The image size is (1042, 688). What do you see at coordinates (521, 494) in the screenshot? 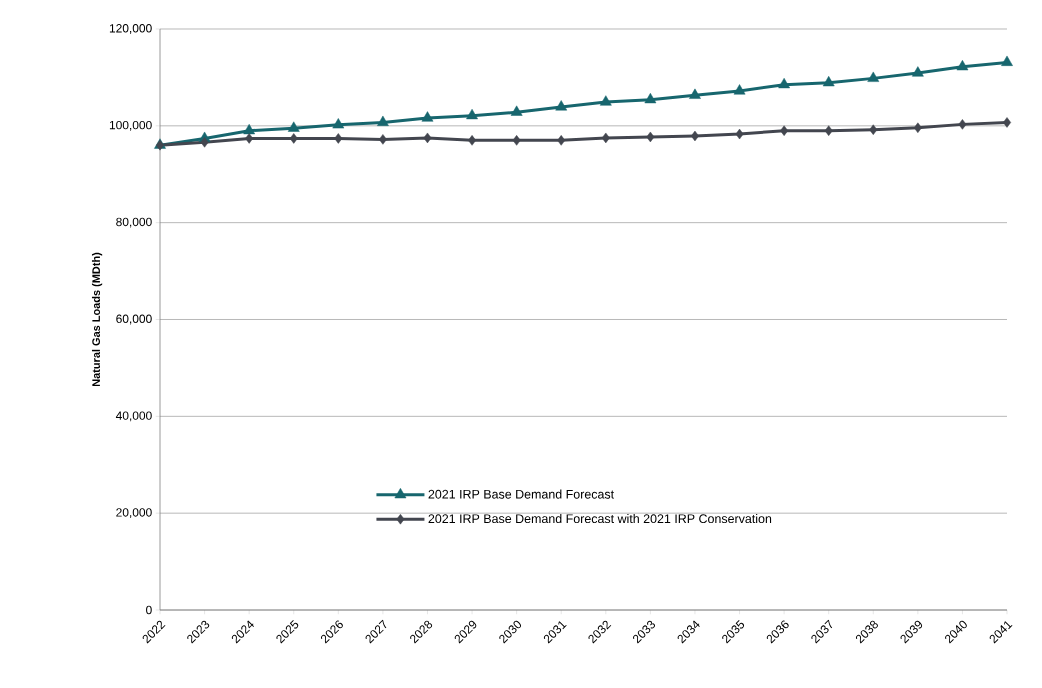
I see `legend-label: 2021 IRP Base Demand Forecast` at bounding box center [521, 494].